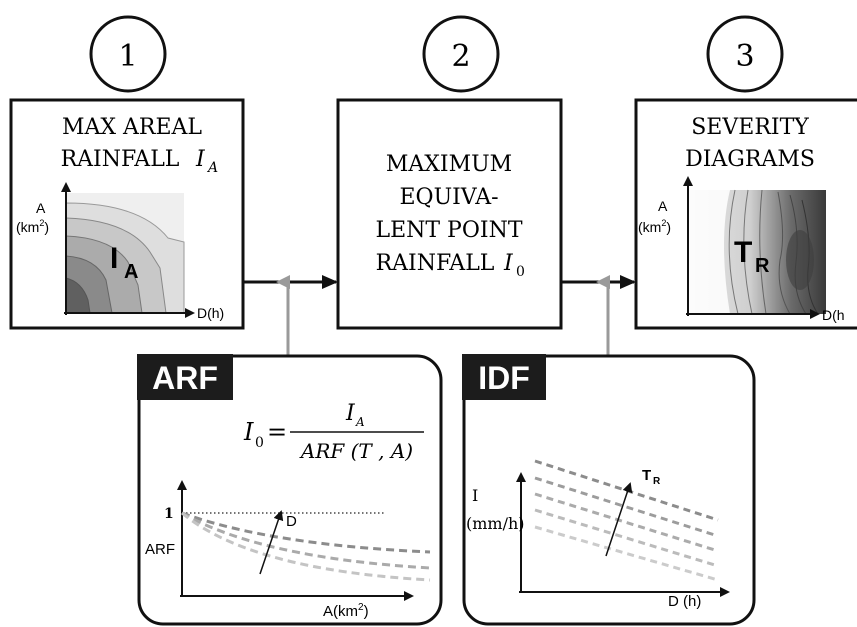 This screenshot has height=627, width=857. What do you see at coordinates (360, 422) in the screenshot?
I see `formula-numerator-sub: A` at bounding box center [360, 422].